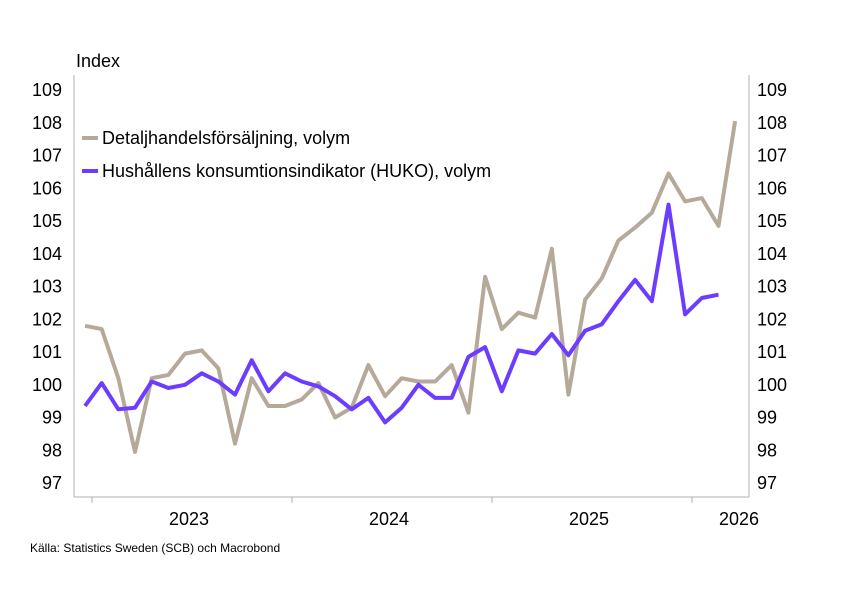 The height and width of the screenshot is (604, 867). I want to click on y-axis-title: Index, so click(98, 61).